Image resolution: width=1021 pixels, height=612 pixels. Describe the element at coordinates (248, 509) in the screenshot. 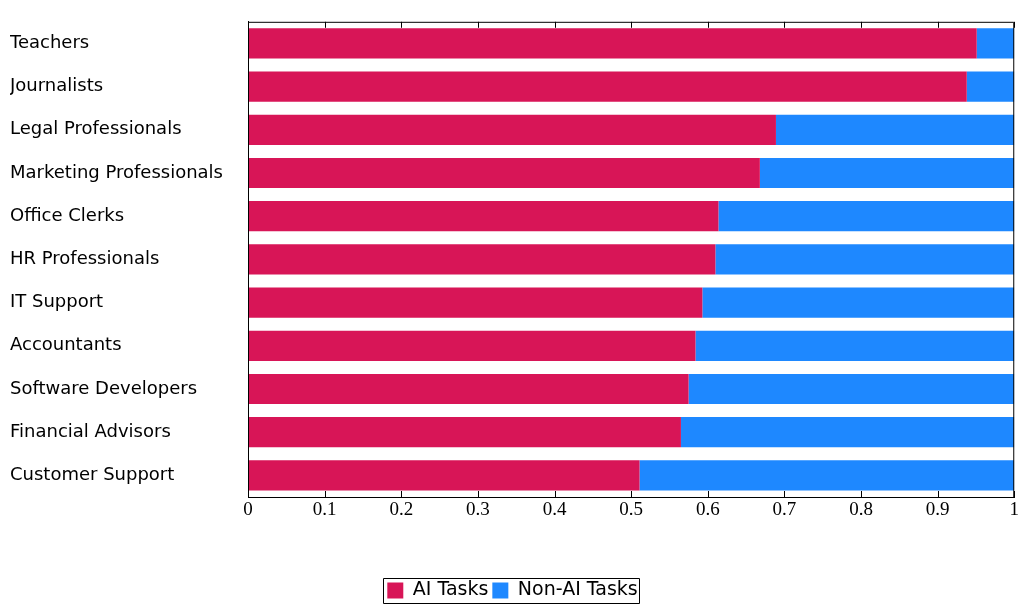

I see `x-tick-label: 0` at that location.